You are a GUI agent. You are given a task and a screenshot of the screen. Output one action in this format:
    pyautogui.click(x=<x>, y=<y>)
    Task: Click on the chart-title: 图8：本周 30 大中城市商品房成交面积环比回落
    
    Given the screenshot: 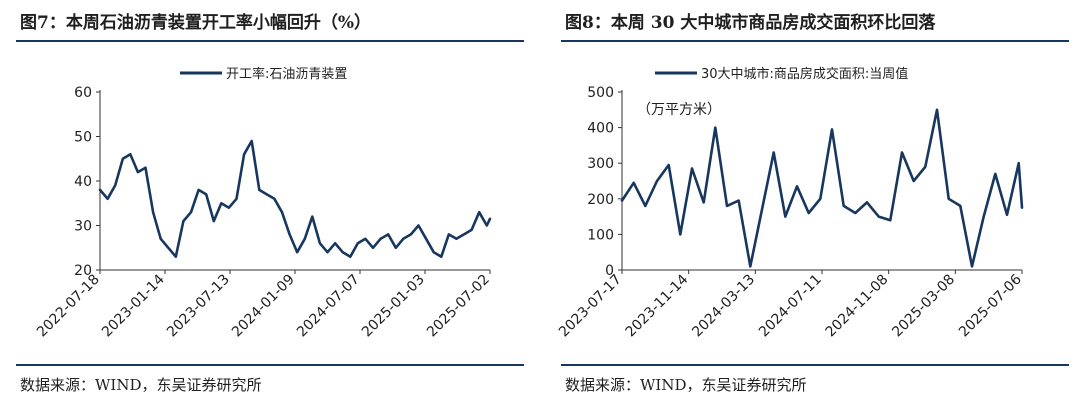 What is the action you would take?
    pyautogui.click(x=750, y=23)
    